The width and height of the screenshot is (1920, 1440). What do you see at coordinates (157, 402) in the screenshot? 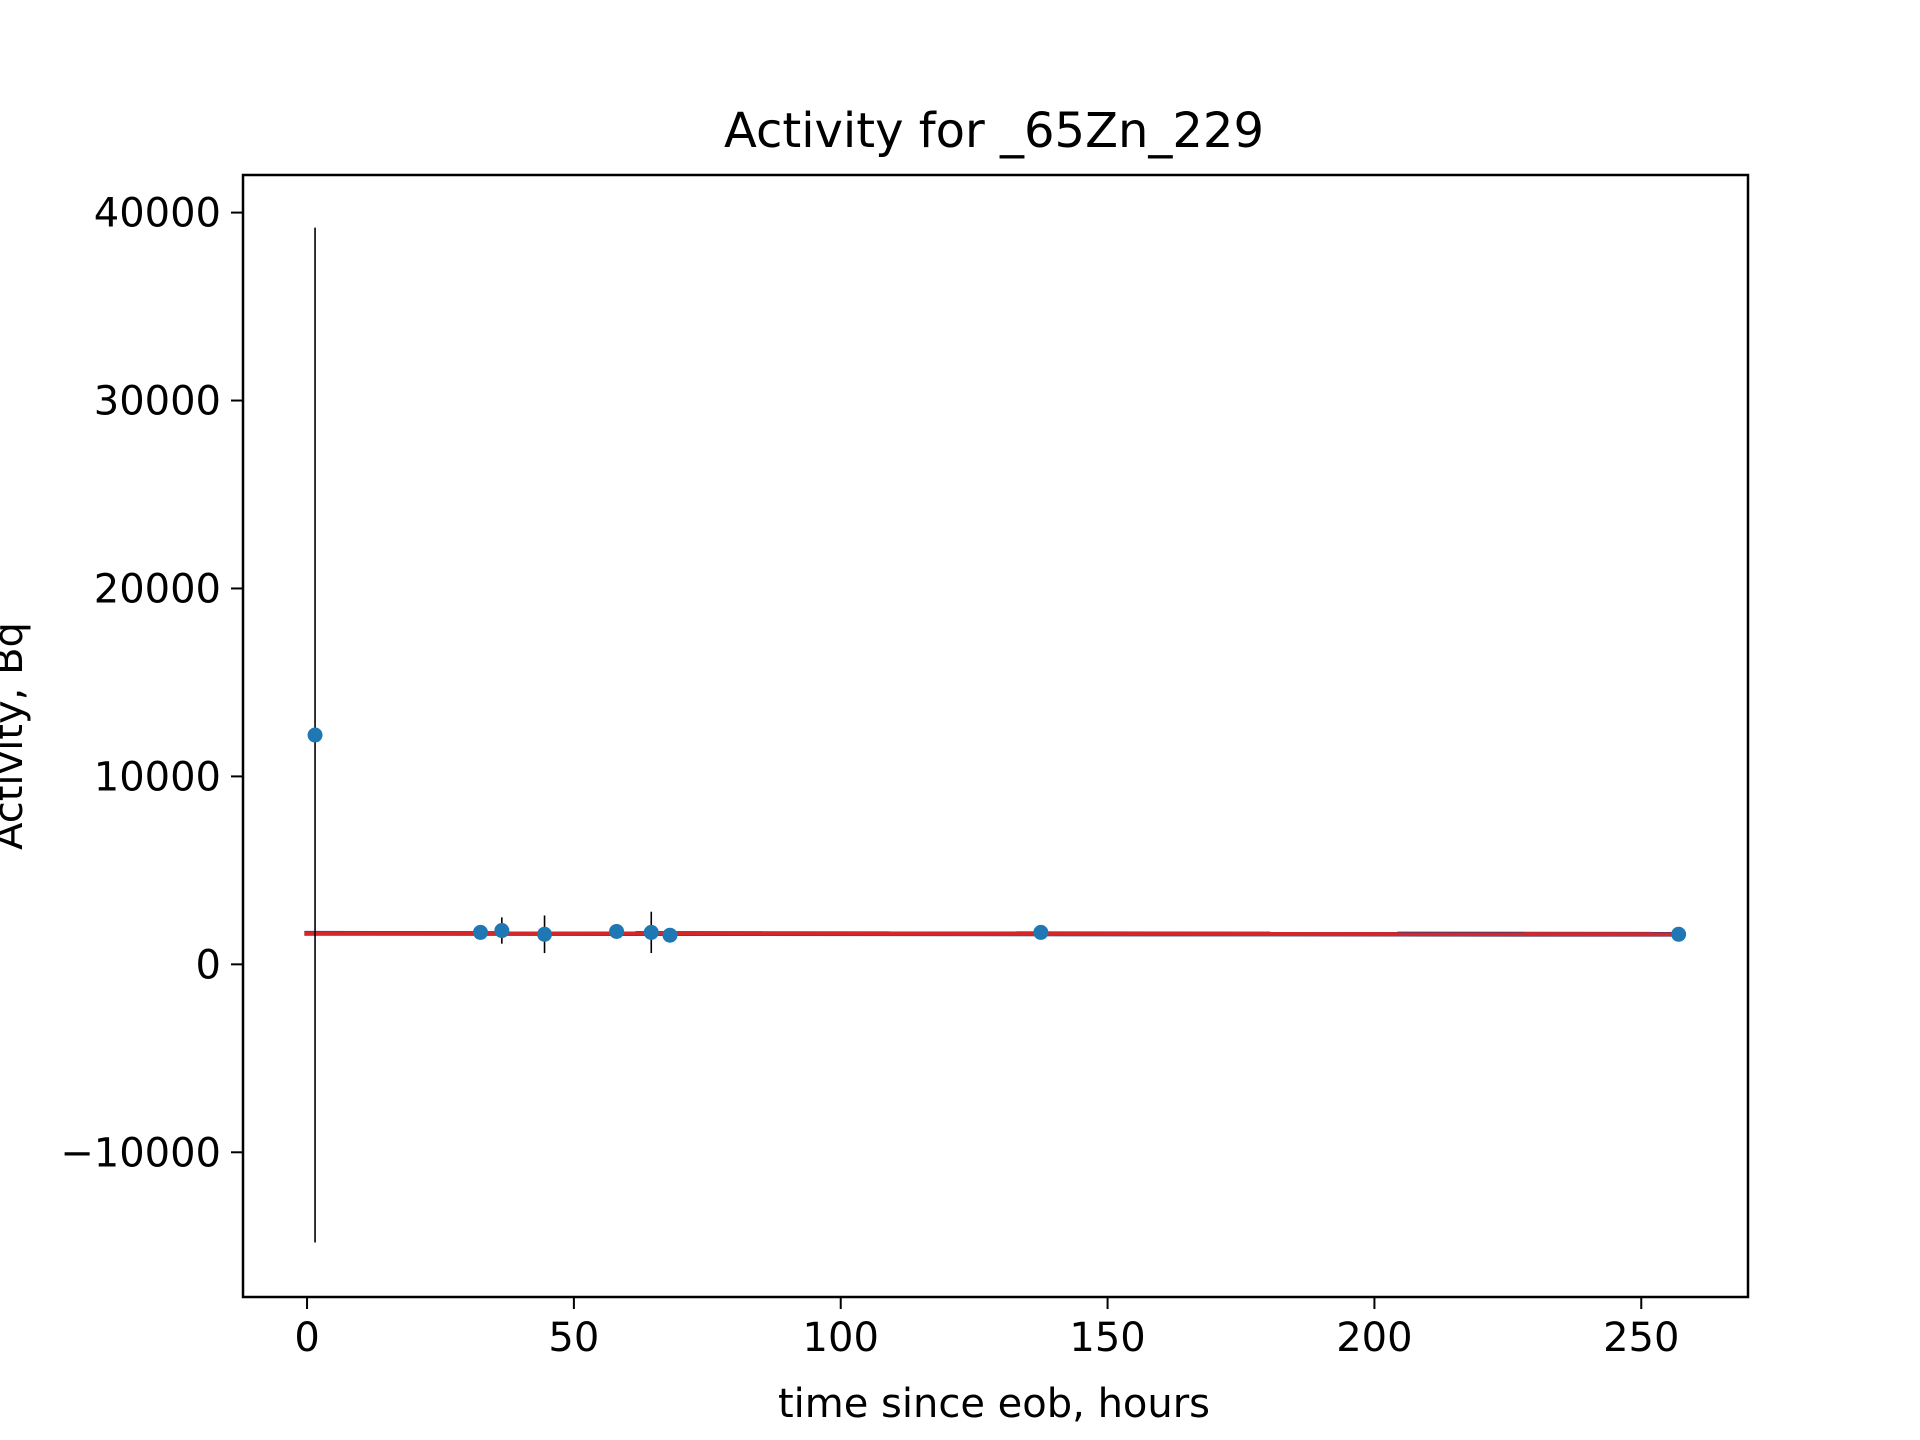
I see `y-tick-label: 30000` at bounding box center [157, 402].